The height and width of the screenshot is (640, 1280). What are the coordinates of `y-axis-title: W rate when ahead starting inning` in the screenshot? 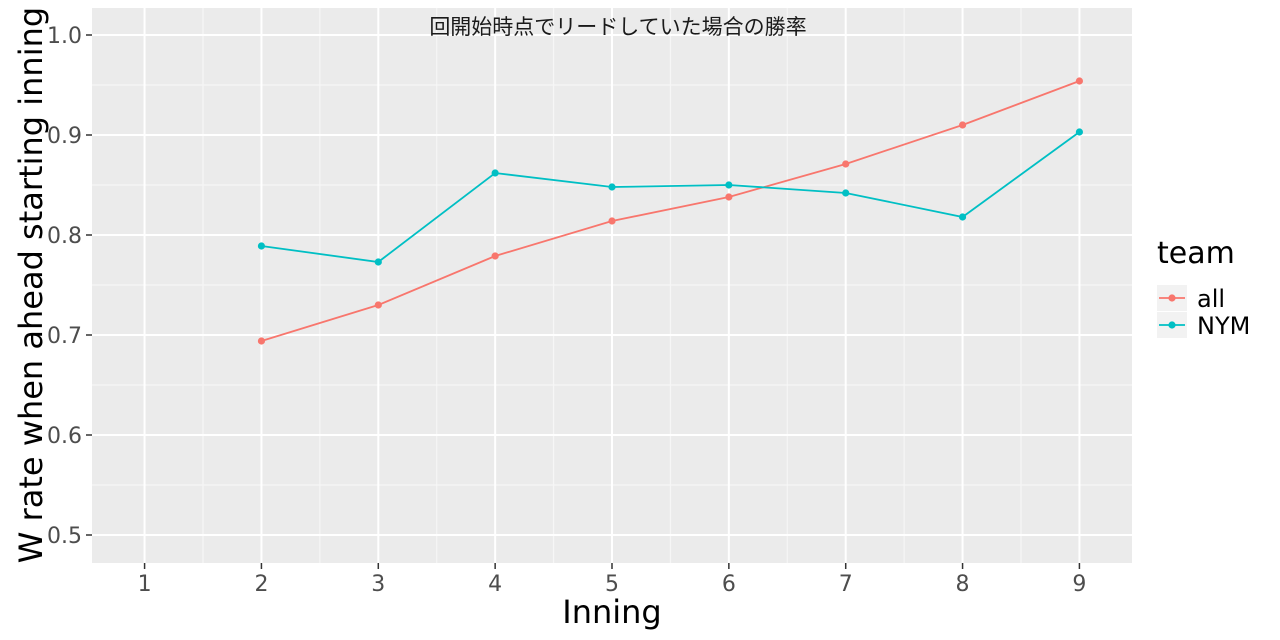 It's located at (31, 285).